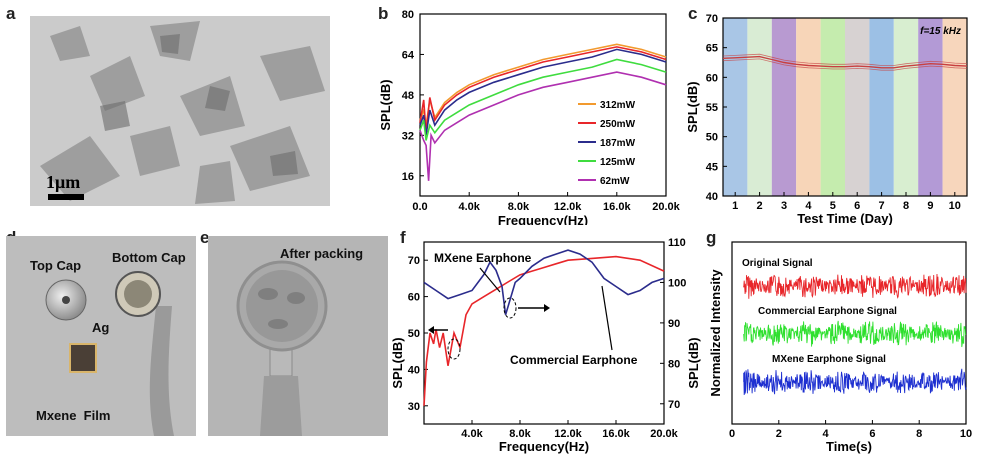 This screenshot has width=981, height=460. I want to click on chart-b-ytick-label: 80, so click(408, 15).